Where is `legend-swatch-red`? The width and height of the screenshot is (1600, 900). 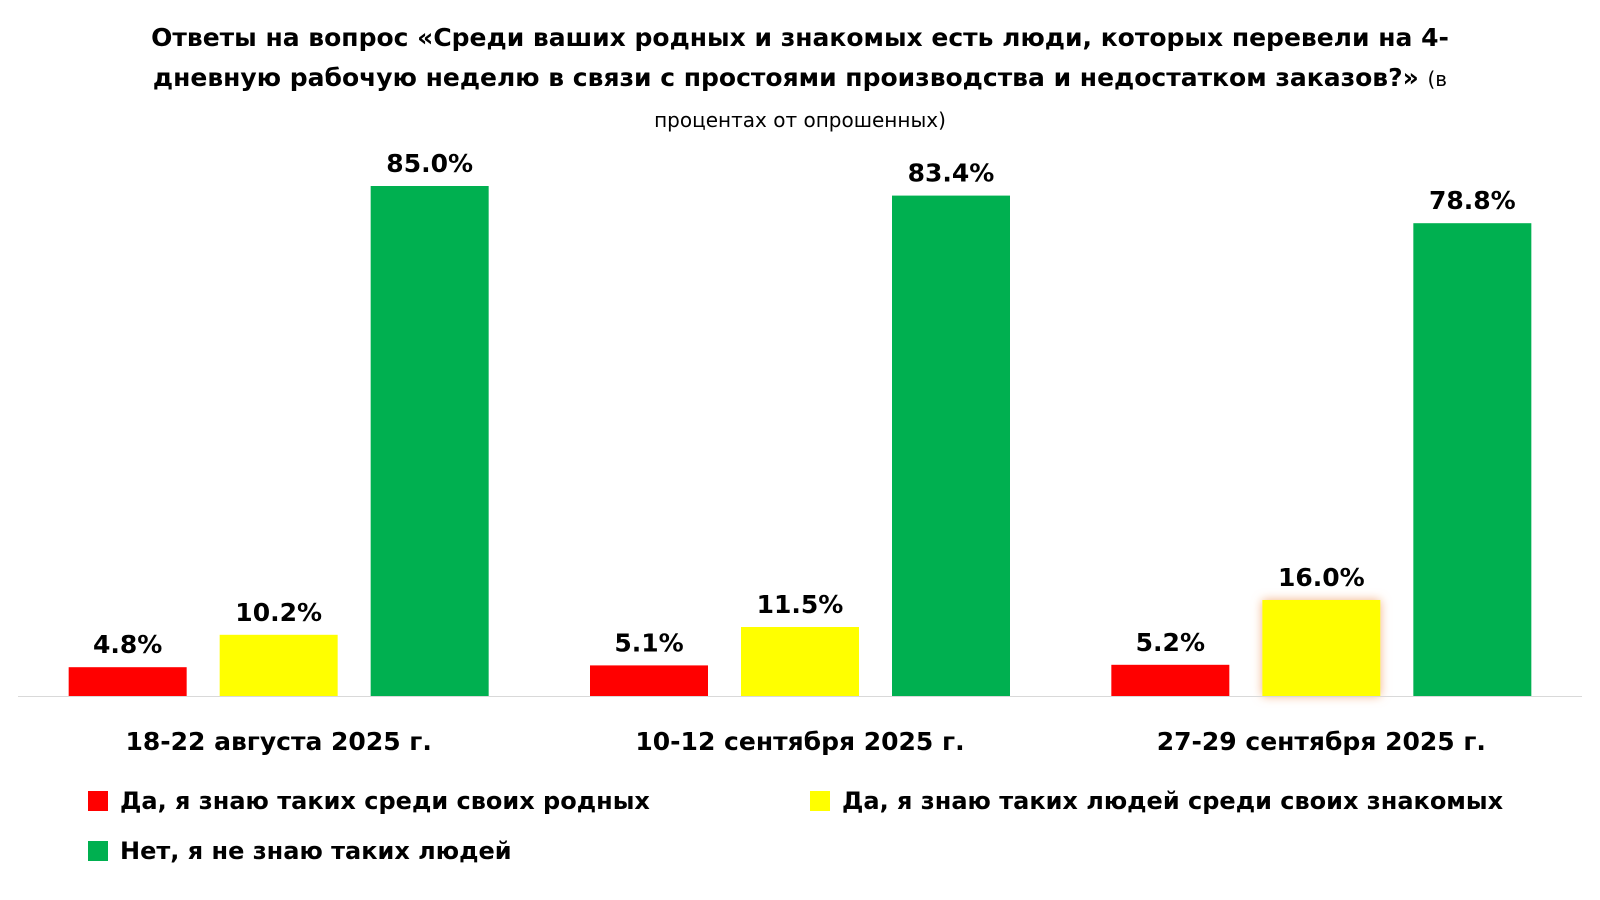
legend-swatch-red is located at coordinates (98, 801).